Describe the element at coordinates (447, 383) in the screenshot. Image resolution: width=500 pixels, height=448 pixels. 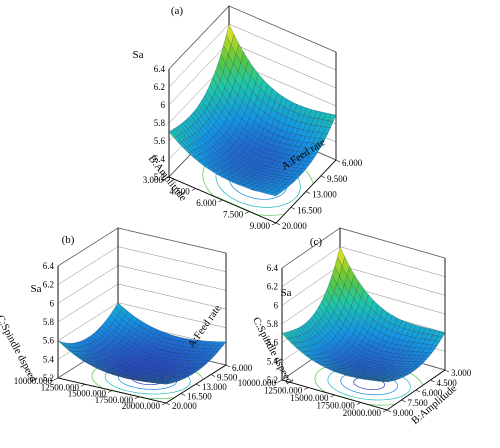
I see `x-tick-label: 4.500` at that location.